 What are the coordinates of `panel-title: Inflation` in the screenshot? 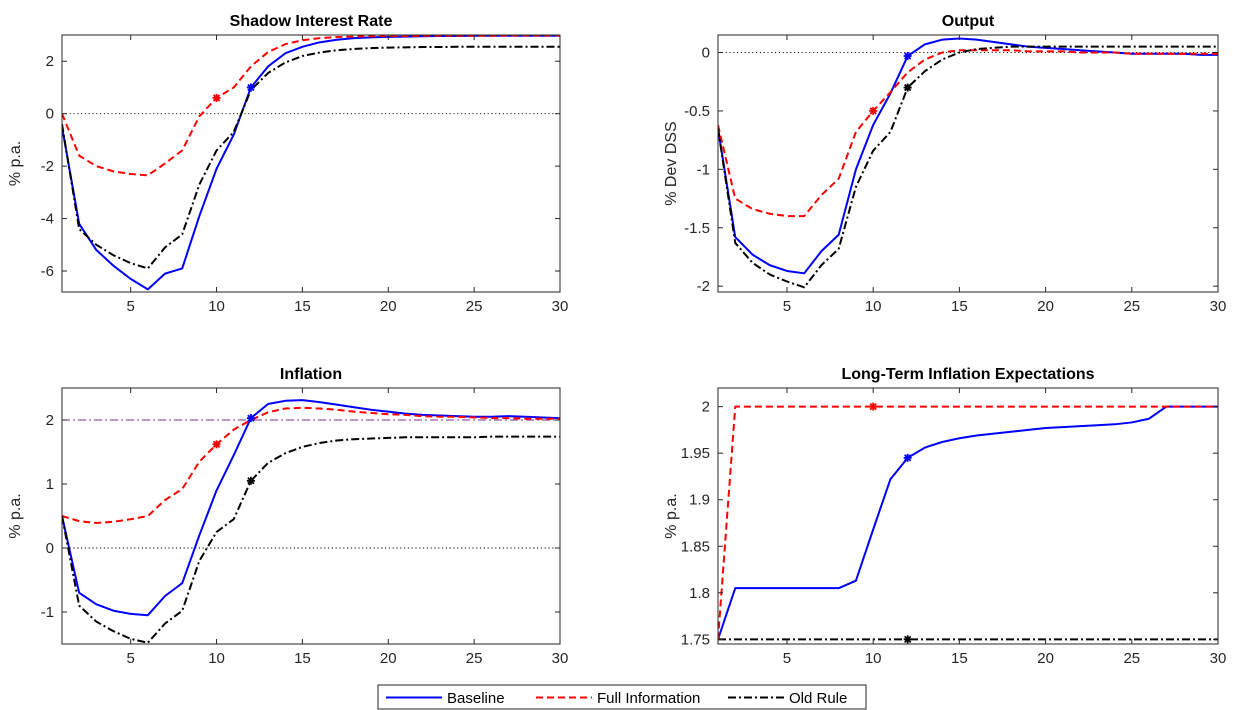 It's located at (311, 374).